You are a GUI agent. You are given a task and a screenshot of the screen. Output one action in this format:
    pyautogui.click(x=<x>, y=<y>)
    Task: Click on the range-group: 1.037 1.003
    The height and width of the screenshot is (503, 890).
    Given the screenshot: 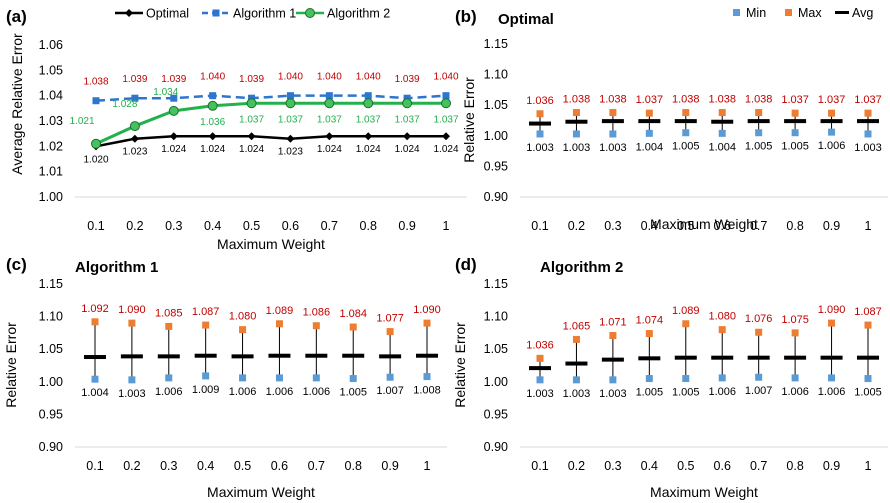 What is the action you would take?
    pyautogui.click(x=868, y=124)
    